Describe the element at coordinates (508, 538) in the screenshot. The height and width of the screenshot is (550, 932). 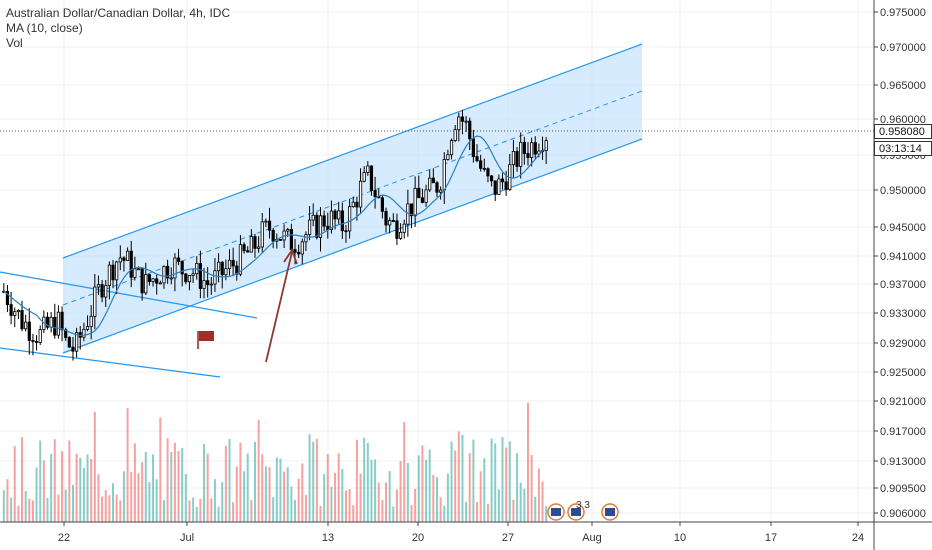
I see `time-tick-label: 27` at that location.